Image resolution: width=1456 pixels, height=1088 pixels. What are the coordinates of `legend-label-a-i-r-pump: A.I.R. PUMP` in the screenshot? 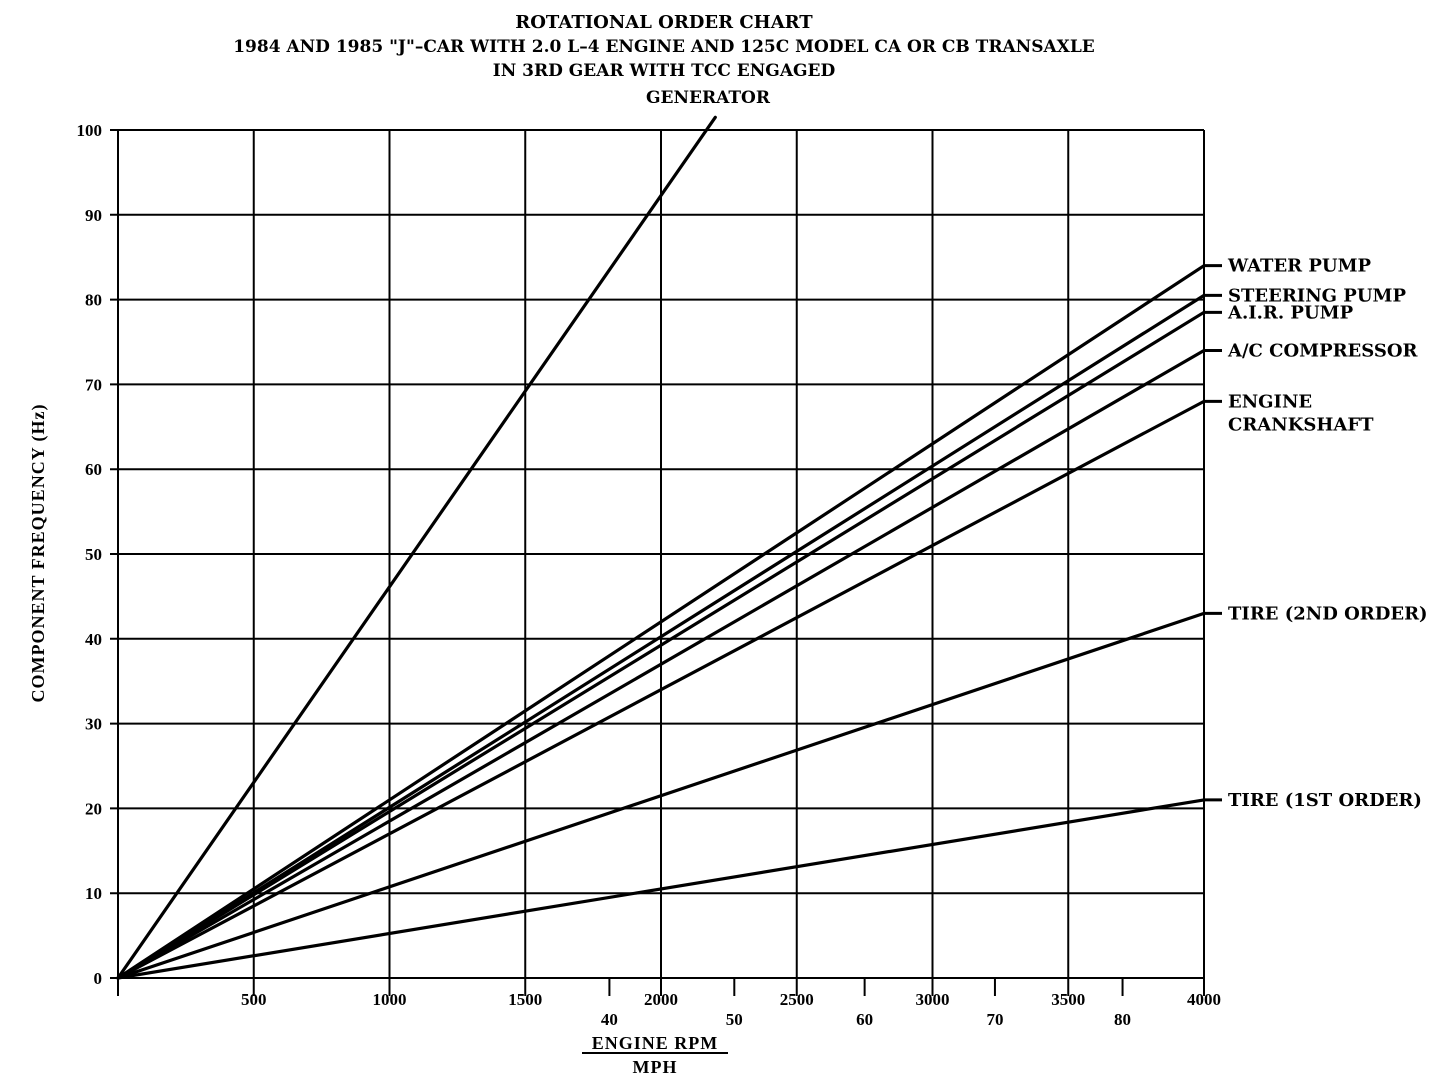 It's located at (1290, 312).